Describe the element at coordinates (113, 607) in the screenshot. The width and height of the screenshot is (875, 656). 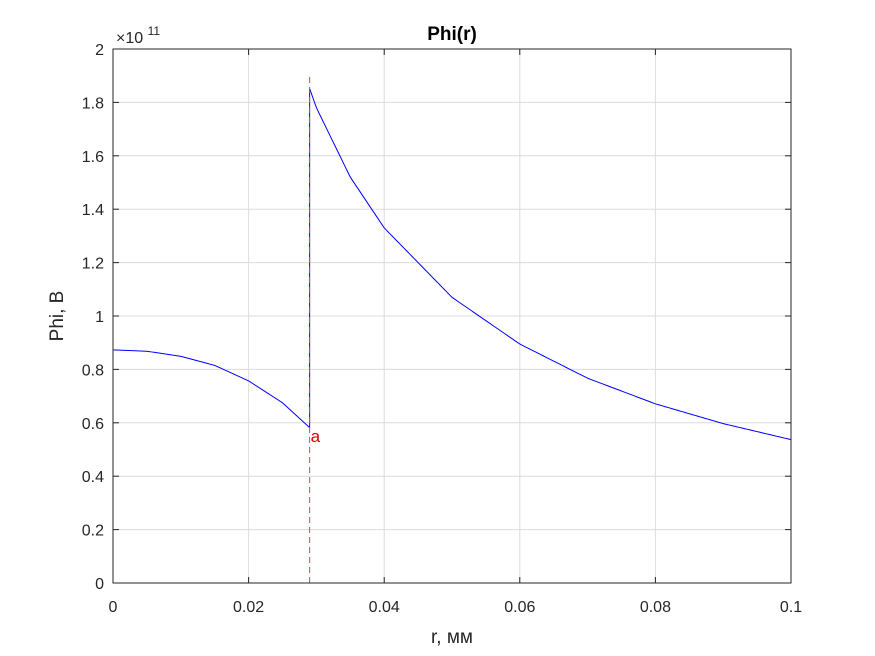
I see `x-tick-label: 0` at that location.